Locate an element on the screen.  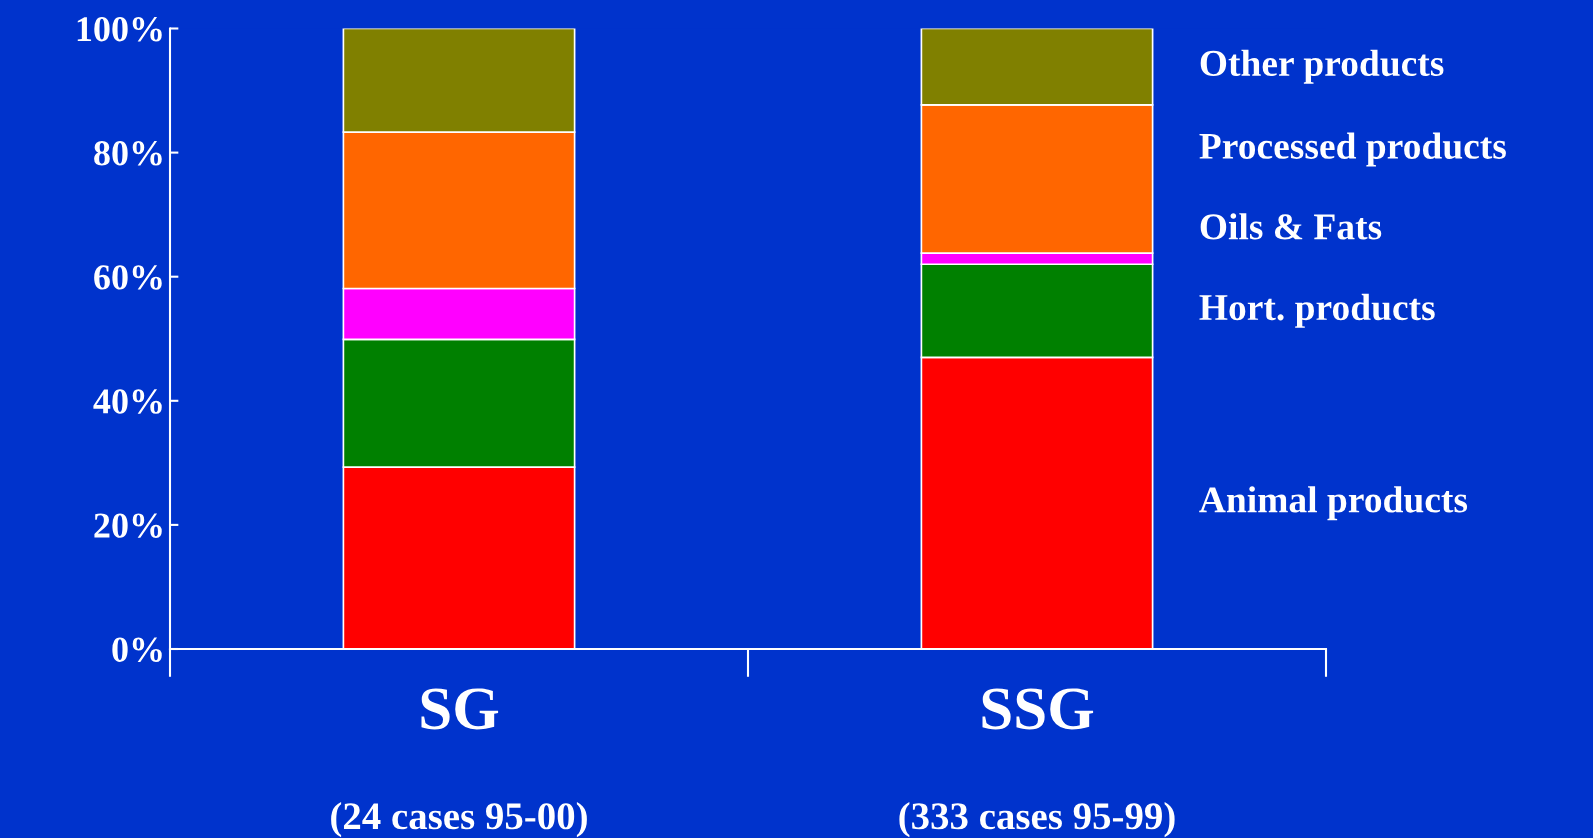
series-label: Animal products is located at coordinates (1333, 503).